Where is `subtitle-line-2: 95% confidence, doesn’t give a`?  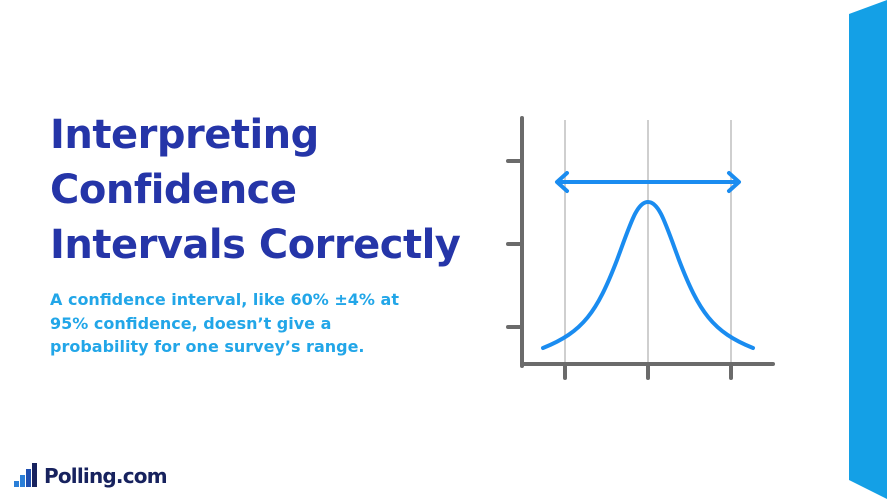
subtitle-line-2: 95% confidence, doesn’t give a is located at coordinates (191, 323).